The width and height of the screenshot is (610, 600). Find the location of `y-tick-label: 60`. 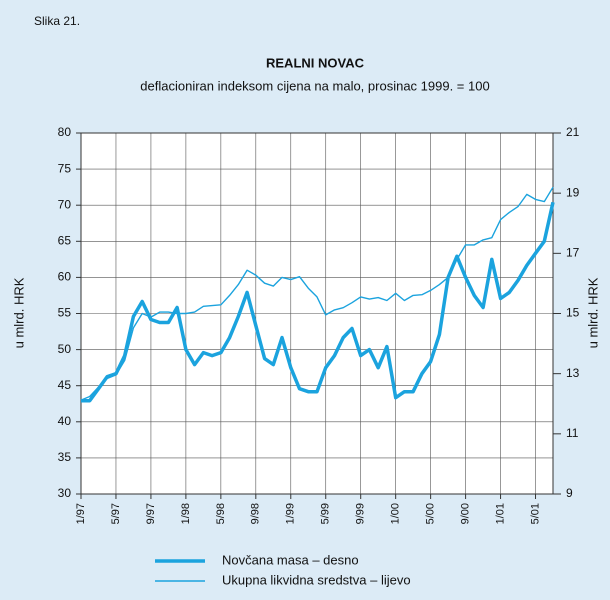

y-tick-label: 60 is located at coordinates (65, 277).